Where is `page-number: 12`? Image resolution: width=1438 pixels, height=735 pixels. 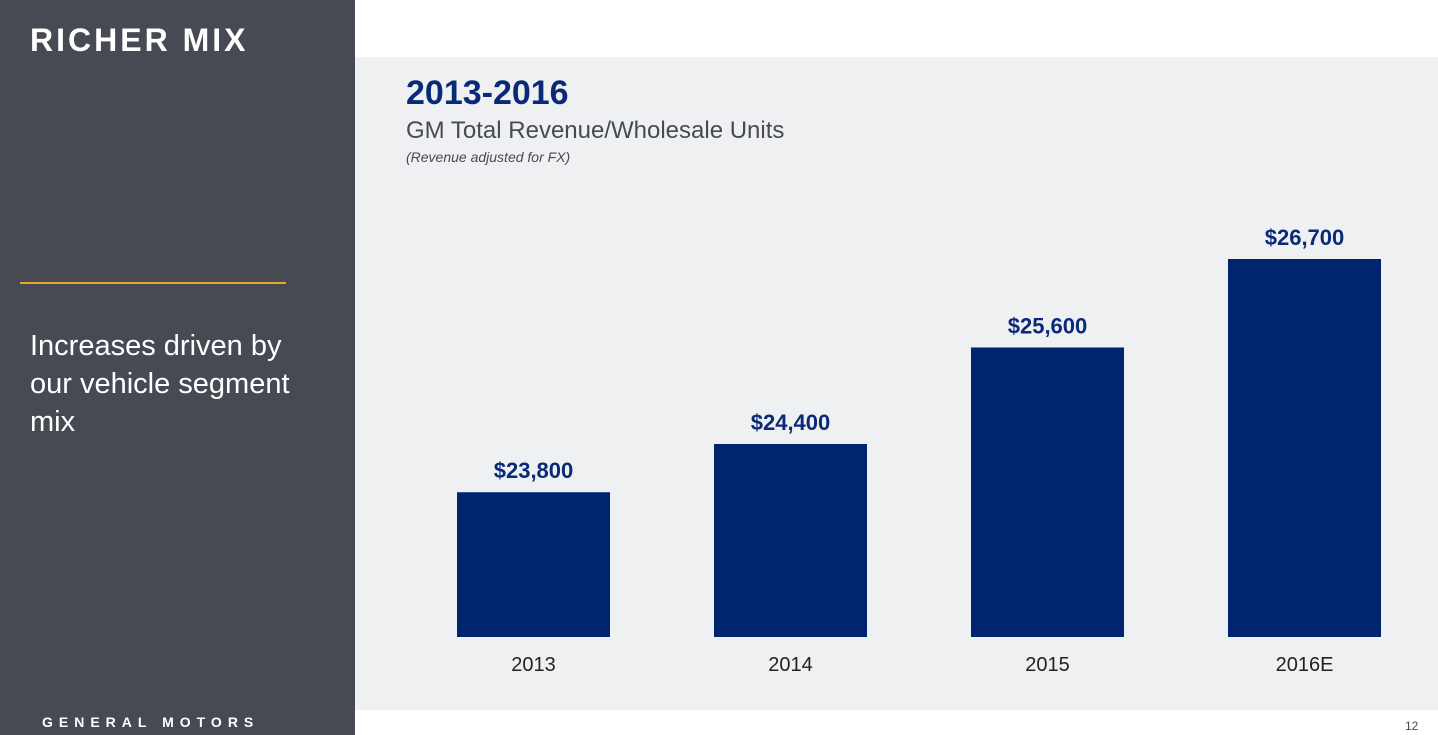 page-number: 12 is located at coordinates (1412, 726).